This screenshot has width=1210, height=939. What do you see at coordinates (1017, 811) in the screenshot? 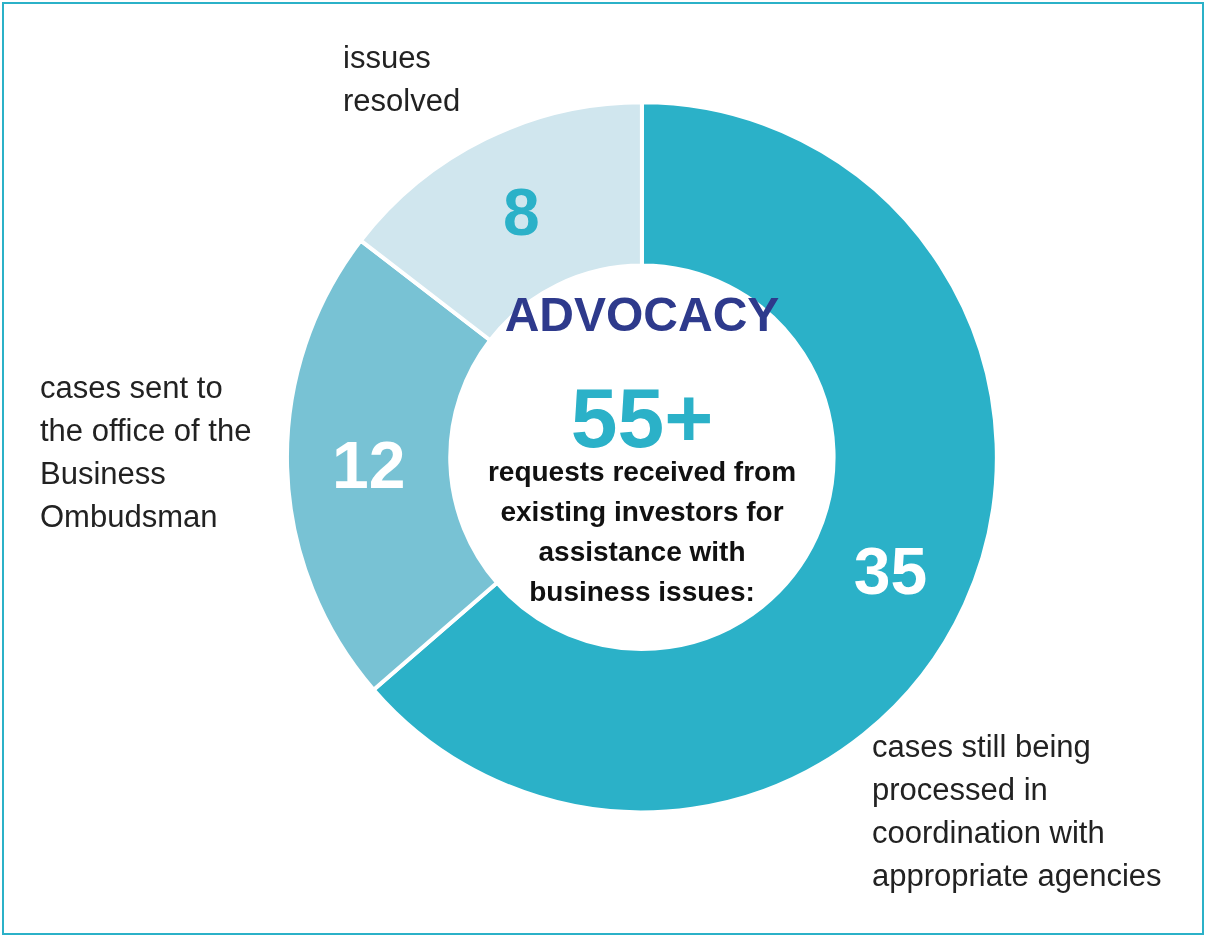
I see `slice-label: cases still being processed in coordination with appropriate agencies` at bounding box center [1017, 811].